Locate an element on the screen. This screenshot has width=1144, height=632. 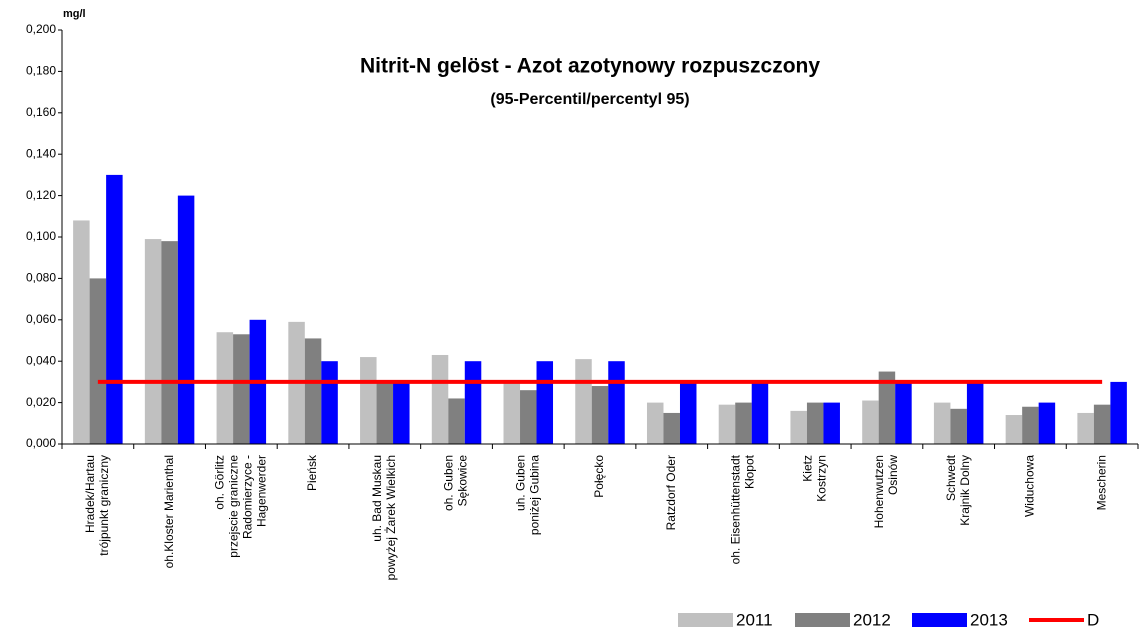
x-tick-label: Kłopot is located at coordinates (750, 471).